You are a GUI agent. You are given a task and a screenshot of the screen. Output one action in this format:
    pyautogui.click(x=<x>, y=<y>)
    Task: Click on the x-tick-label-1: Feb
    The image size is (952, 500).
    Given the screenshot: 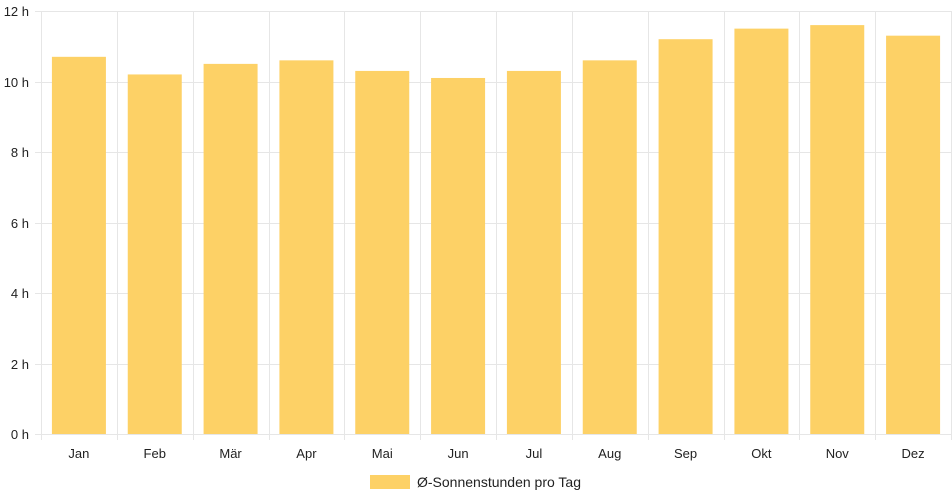 What is the action you would take?
    pyautogui.click(x=155, y=453)
    